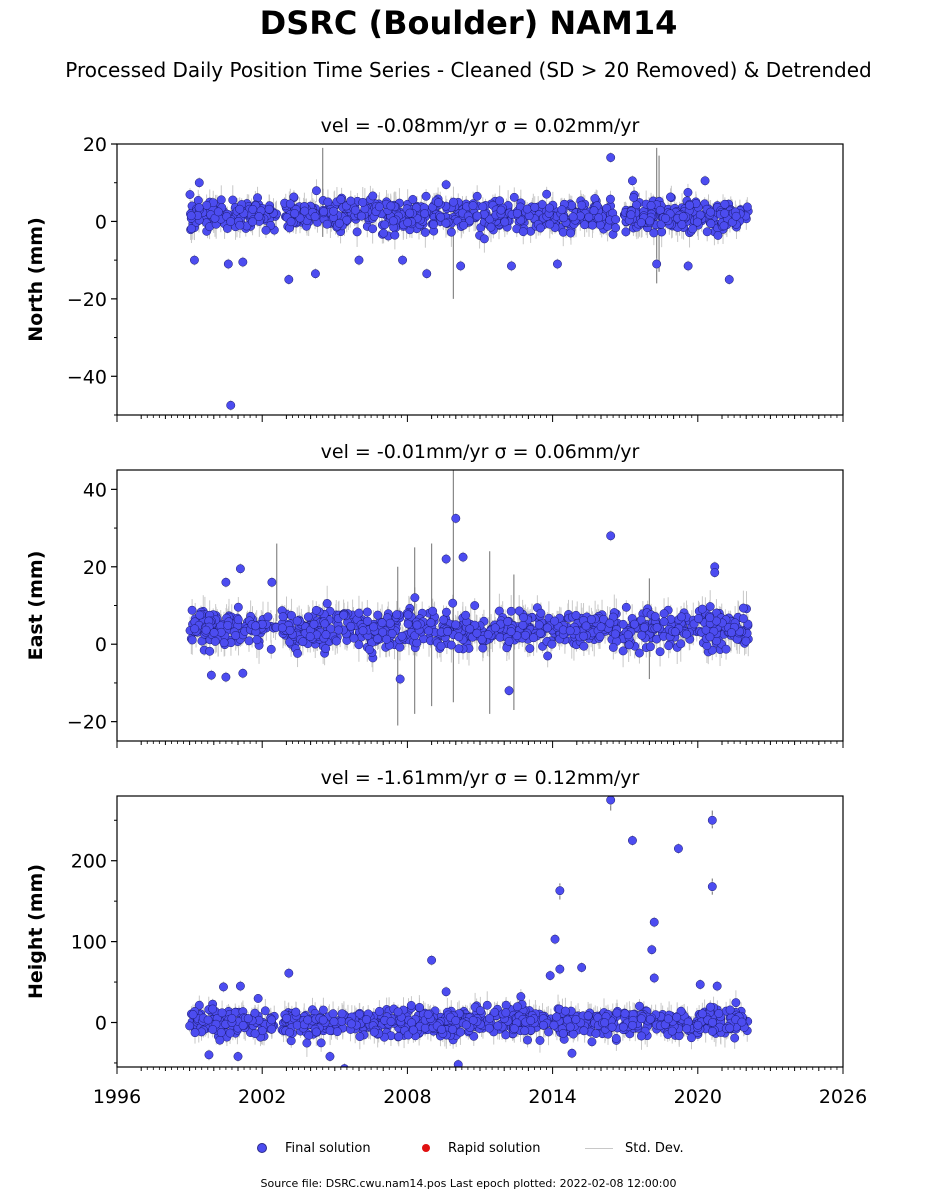  I want to click on main-title: DSRC (Boulder) NAM14, so click(468, 23).